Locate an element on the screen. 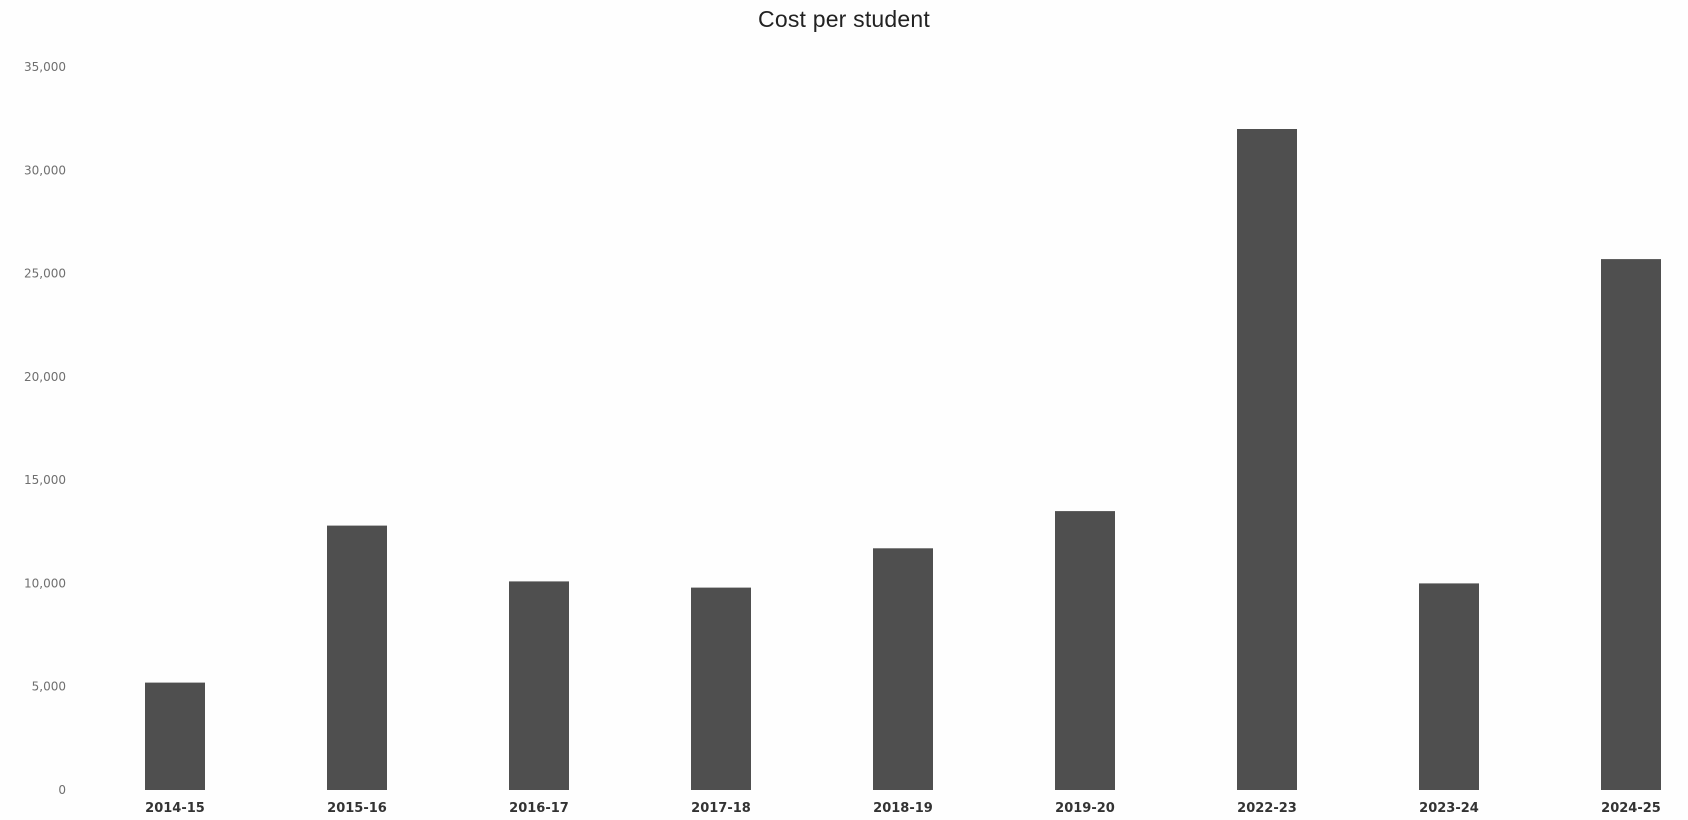  x-tick-label: 2017-18 is located at coordinates (721, 808).